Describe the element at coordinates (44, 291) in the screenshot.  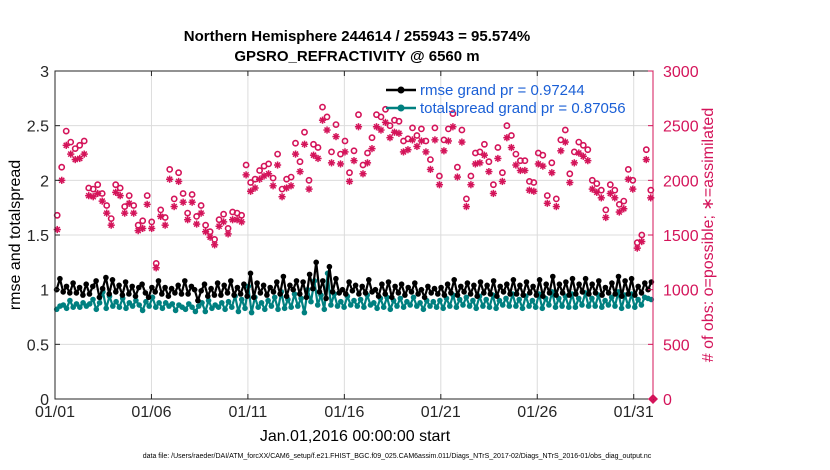
I see `y-left-tick-label: 1` at that location.